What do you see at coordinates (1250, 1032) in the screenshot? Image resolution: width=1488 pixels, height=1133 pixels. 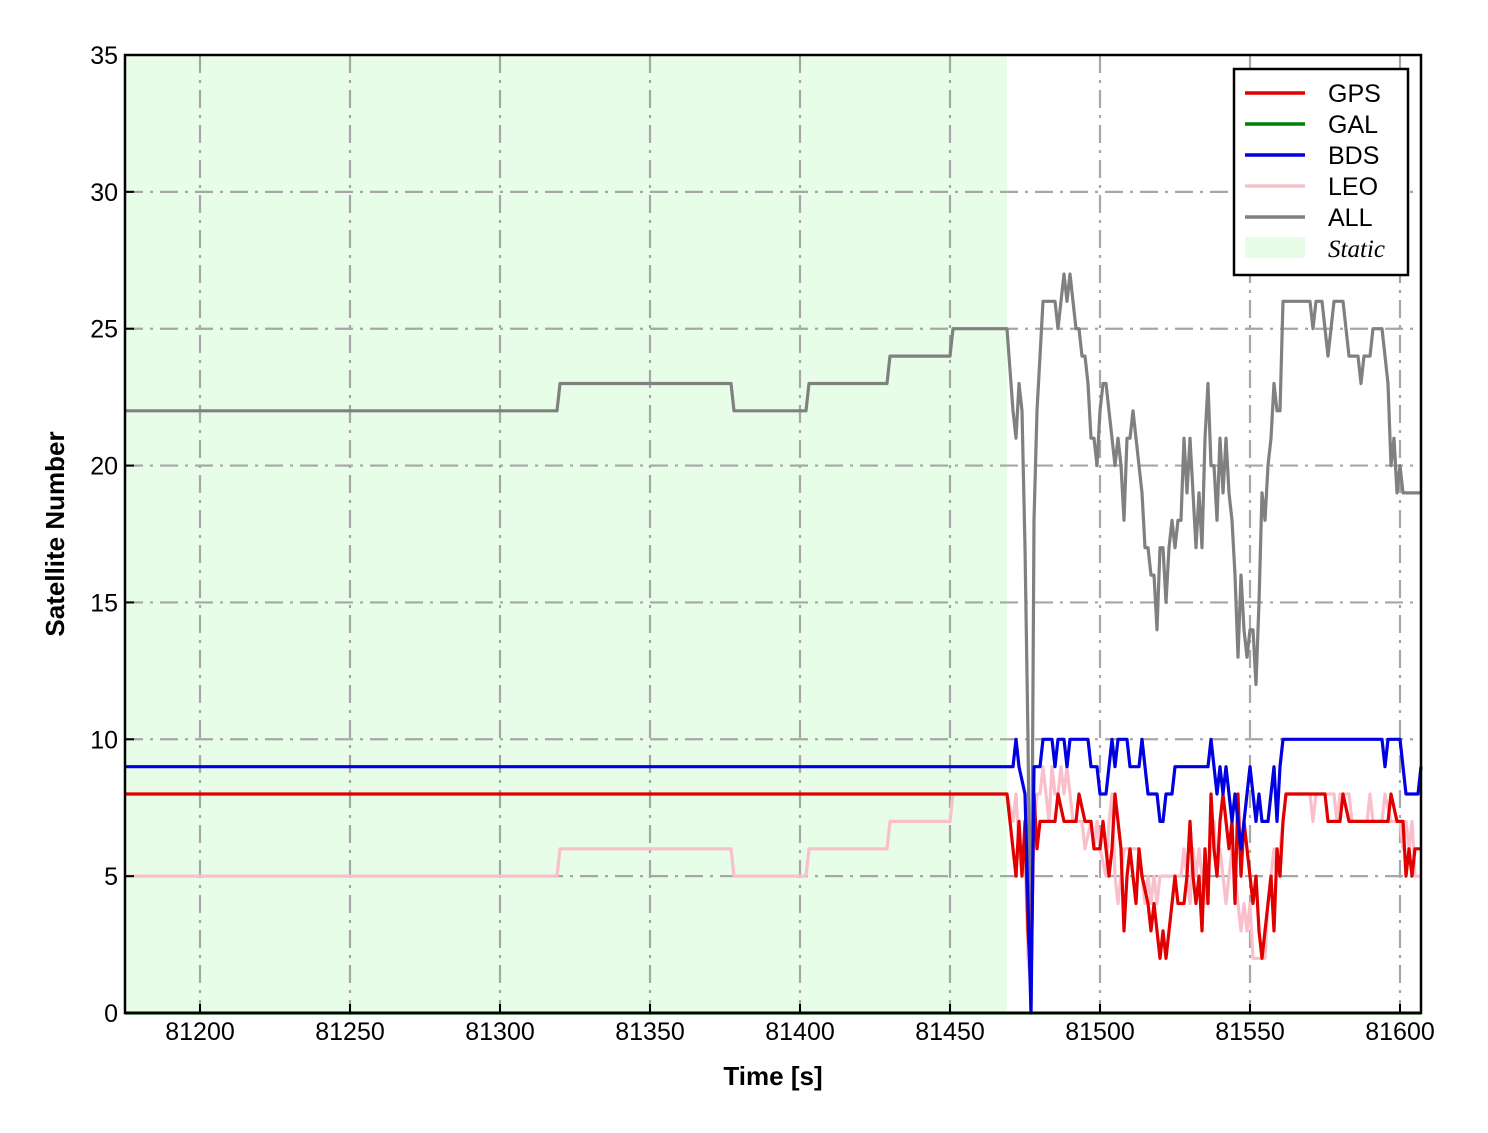 I see `x-tick-label: 81550` at bounding box center [1250, 1032].